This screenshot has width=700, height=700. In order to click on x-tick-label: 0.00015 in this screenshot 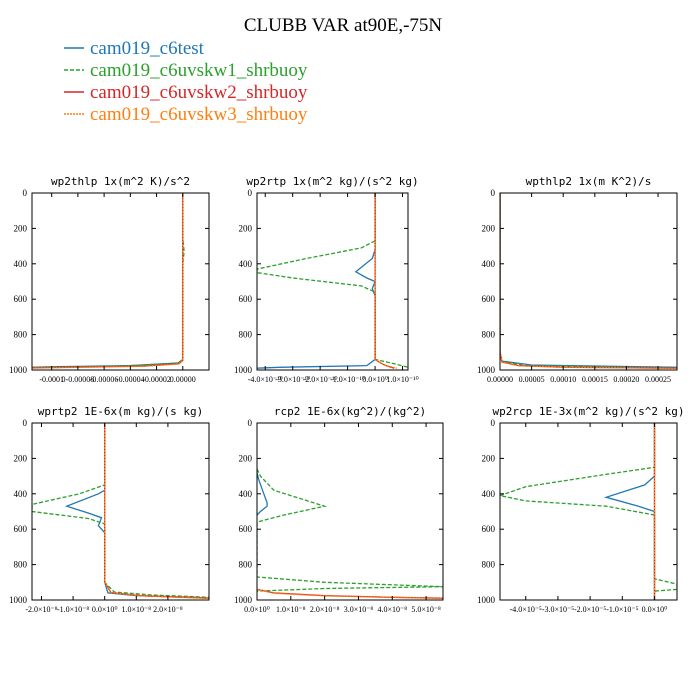, I will do `click(595, 379)`.